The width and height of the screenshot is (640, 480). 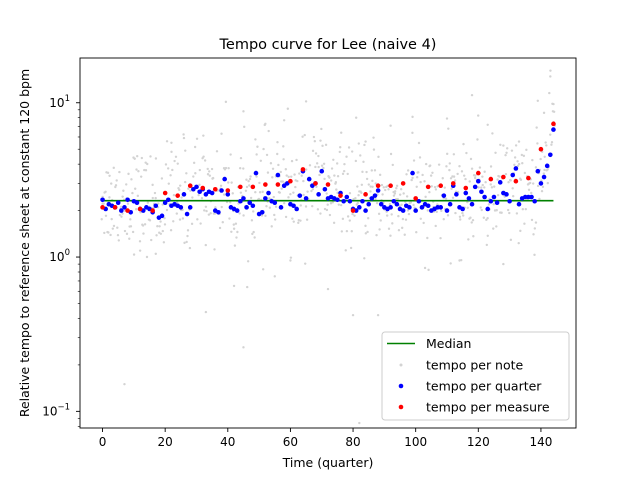 What do you see at coordinates (328, 167) in the screenshot?
I see `tempo-per-measure-series` at bounding box center [328, 167].